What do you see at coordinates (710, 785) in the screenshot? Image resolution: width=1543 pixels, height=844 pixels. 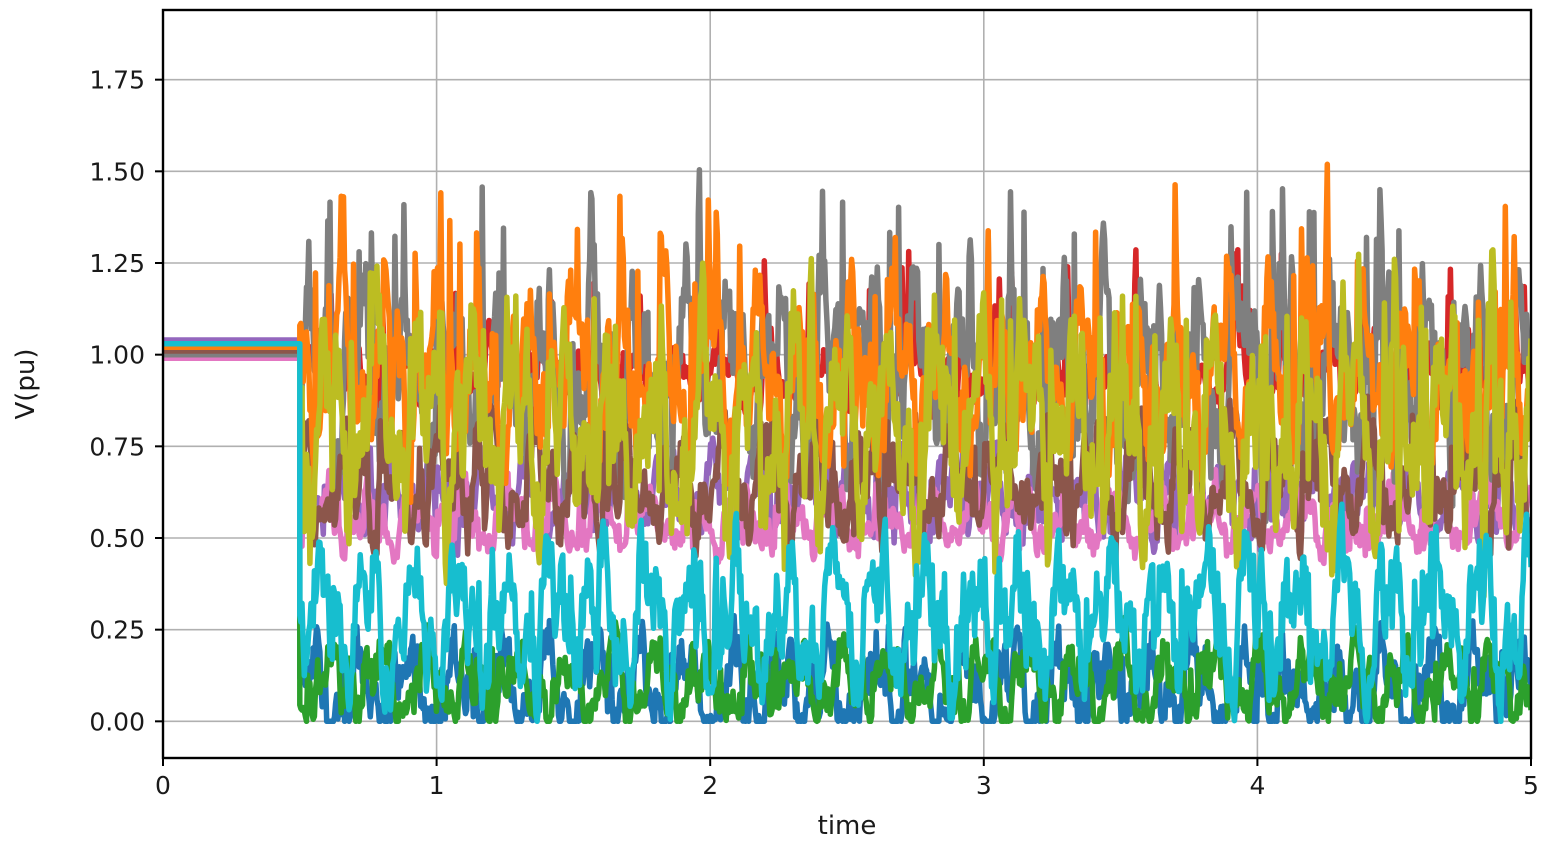 I see `x-tick-label: 2` at bounding box center [710, 785].